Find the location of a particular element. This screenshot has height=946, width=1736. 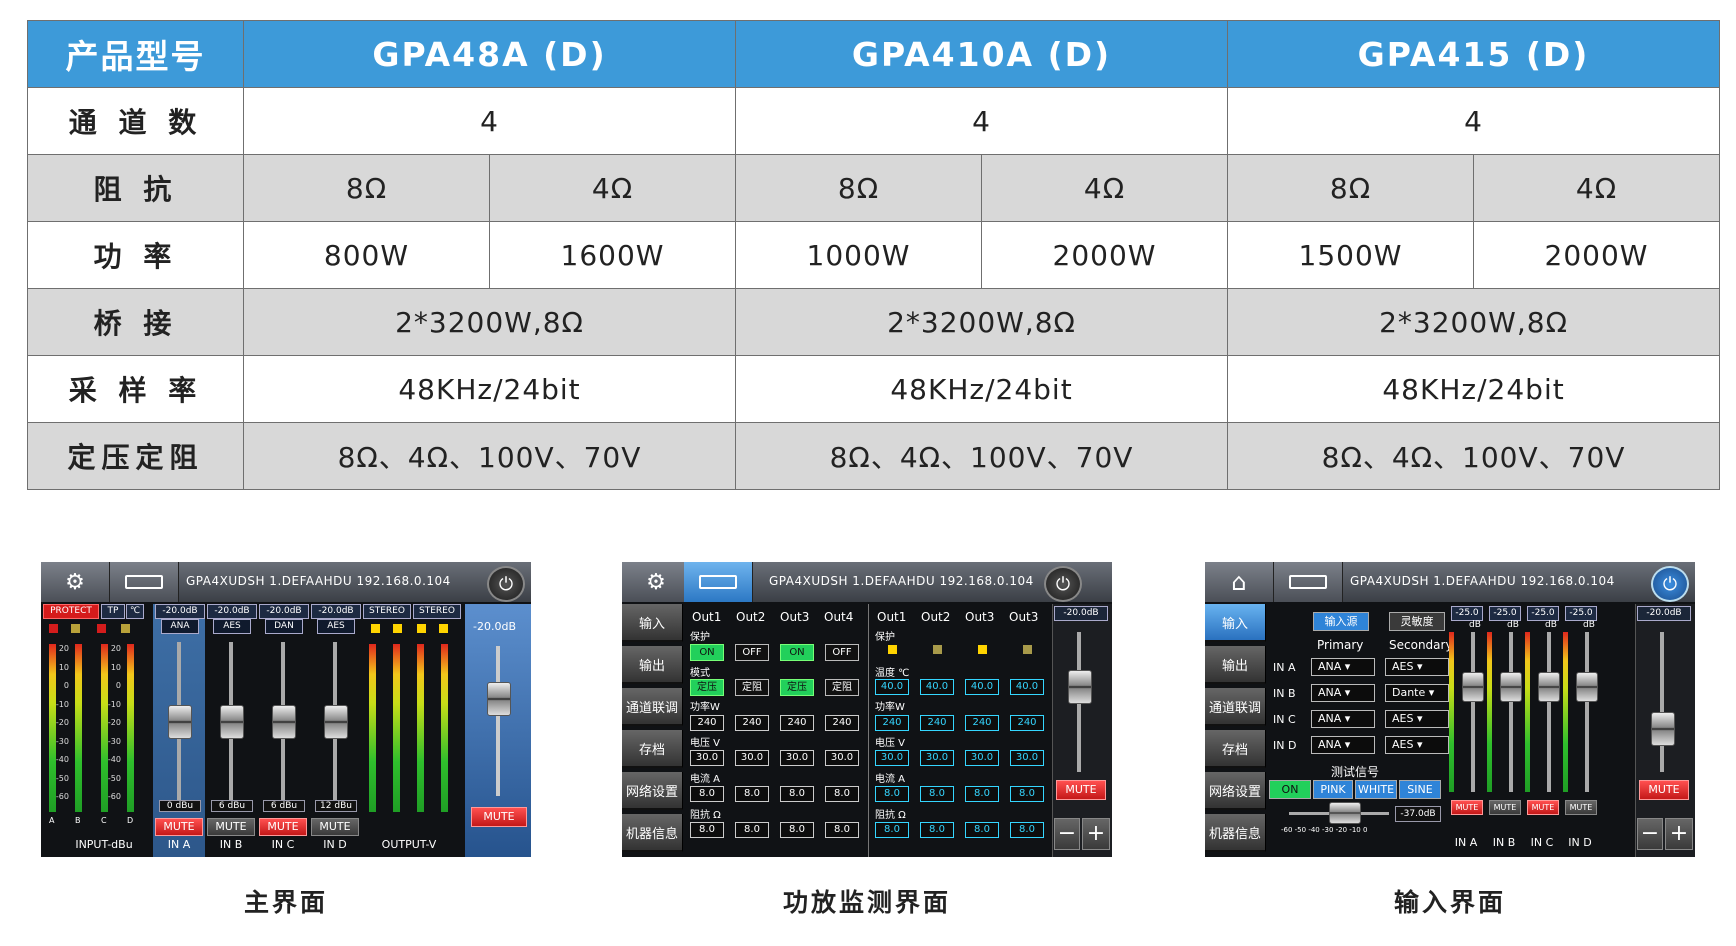

channel-fader-a is located at coordinates (180, 722).